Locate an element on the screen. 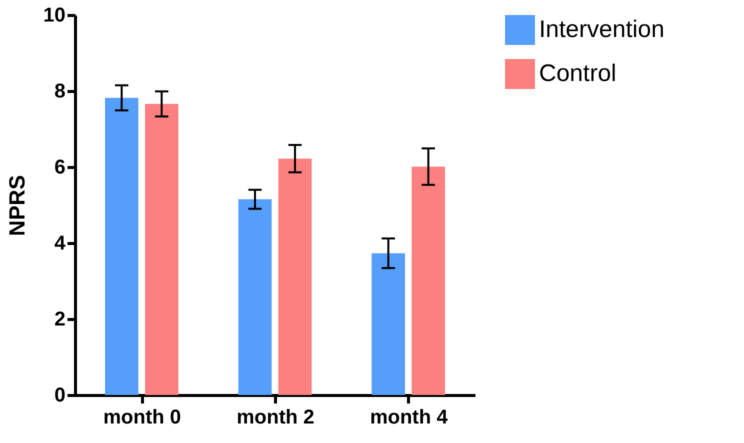 The width and height of the screenshot is (744, 443). y-tick-label: 6 is located at coordinates (60, 167).